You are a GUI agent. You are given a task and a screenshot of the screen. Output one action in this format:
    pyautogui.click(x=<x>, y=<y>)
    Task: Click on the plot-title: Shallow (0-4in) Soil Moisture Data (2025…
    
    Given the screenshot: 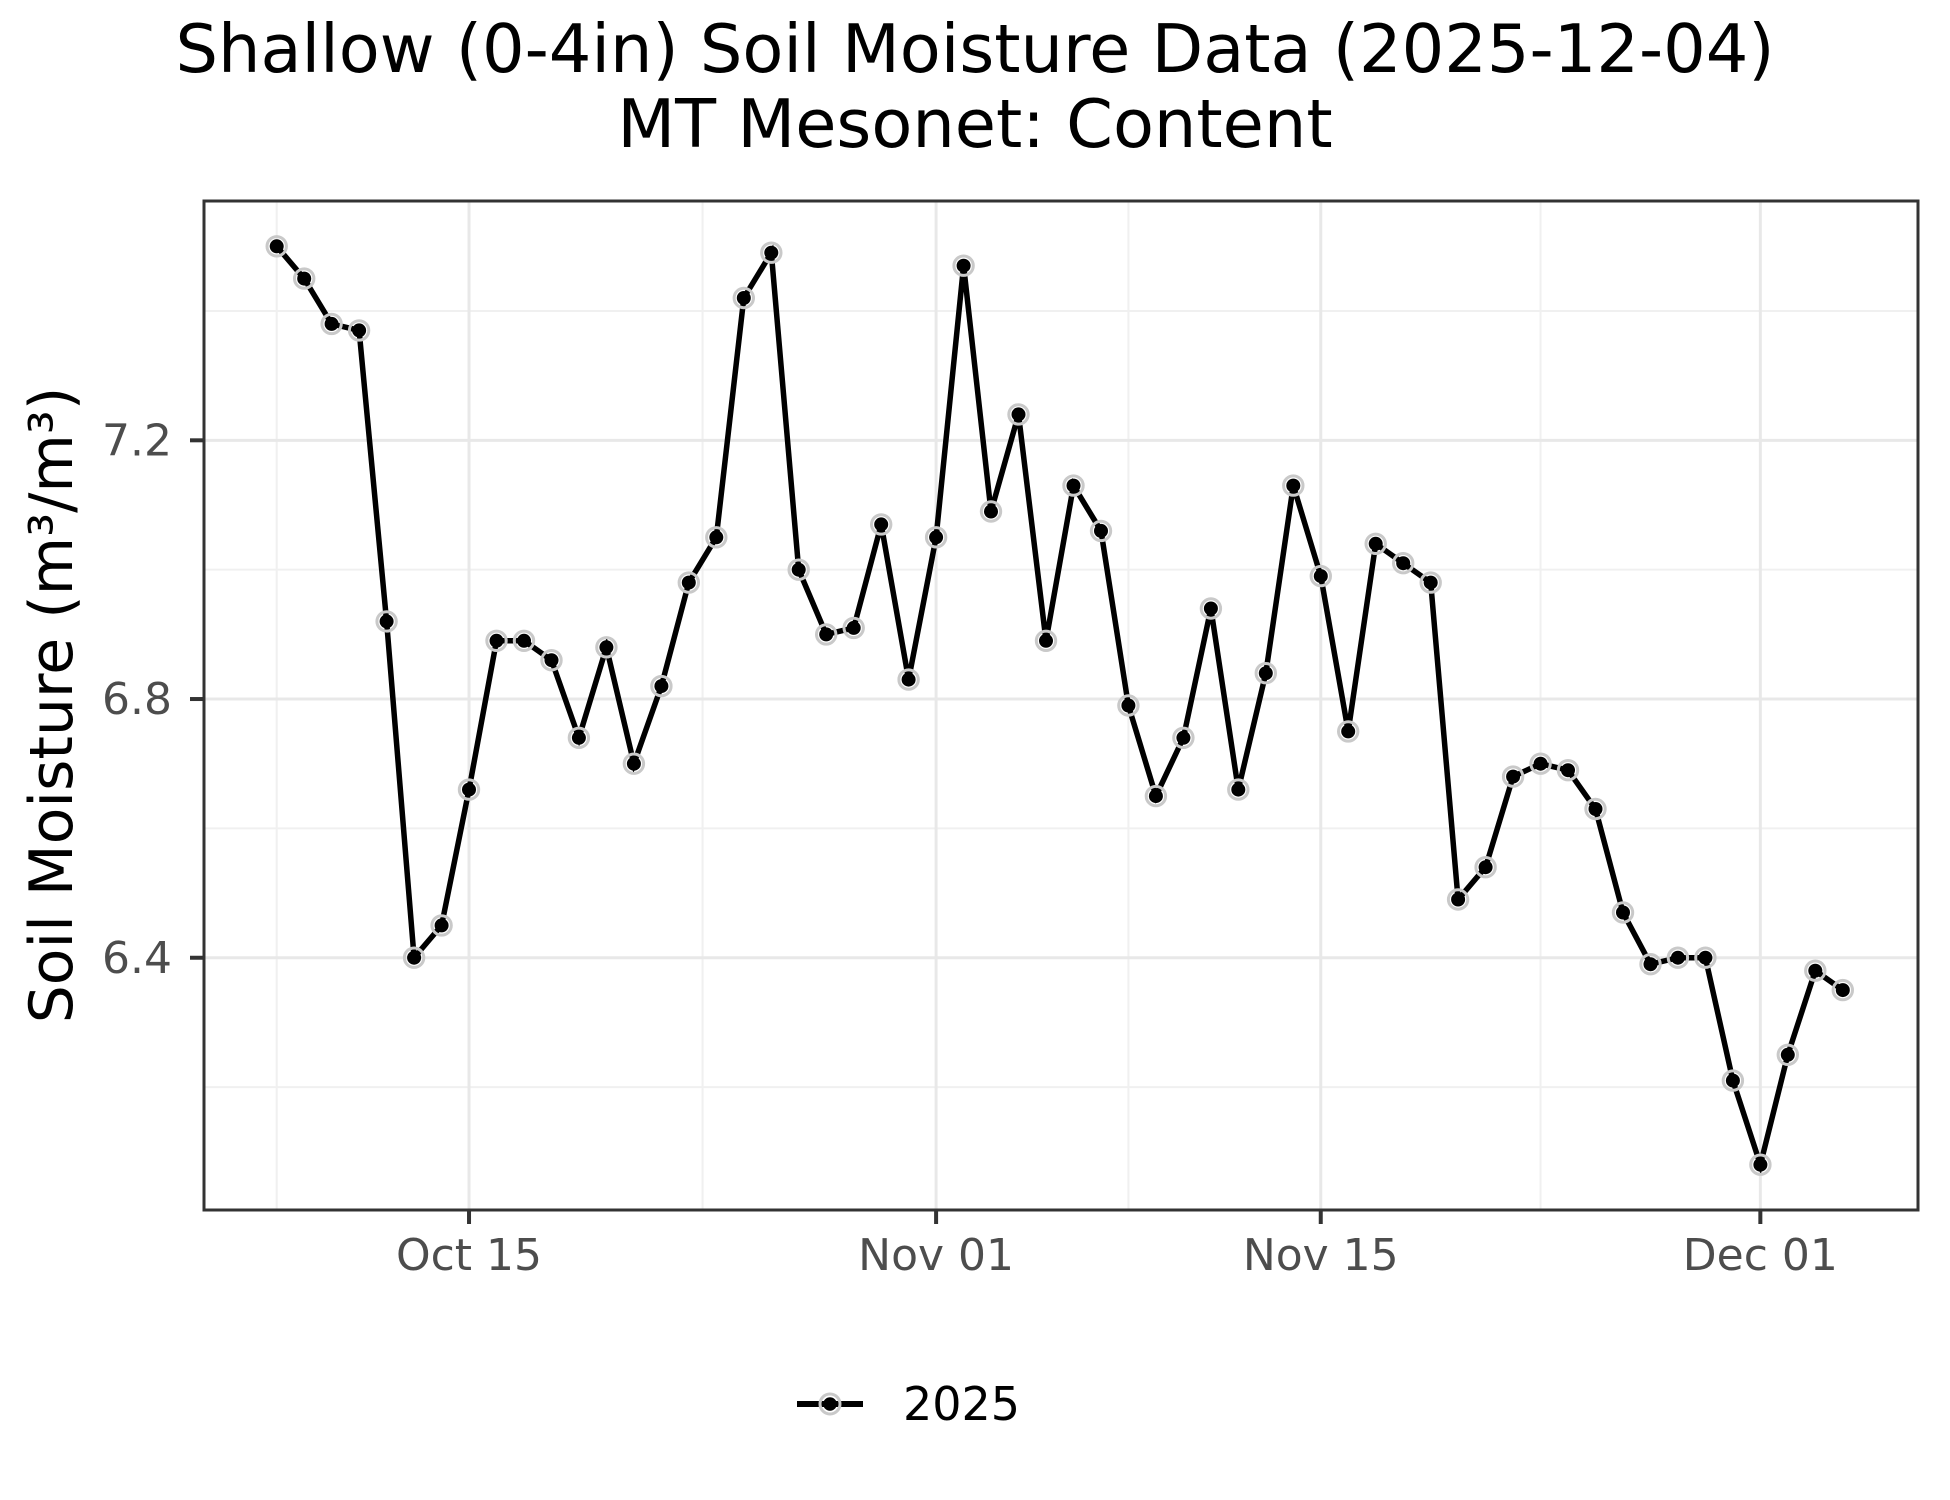 What is the action you would take?
    pyautogui.click(x=975, y=87)
    